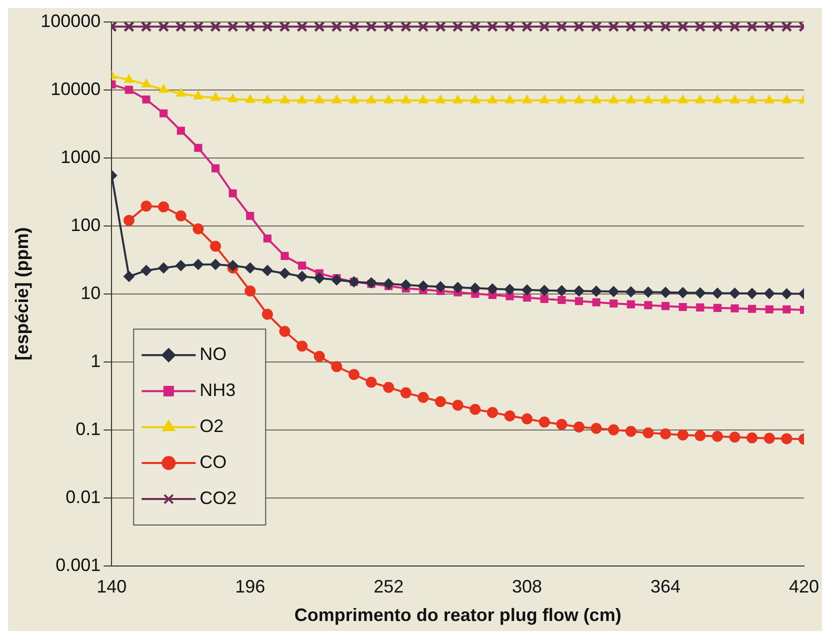 This screenshot has width=830, height=639. Describe the element at coordinates (212, 426) in the screenshot. I see `legend-label: O2` at that location.